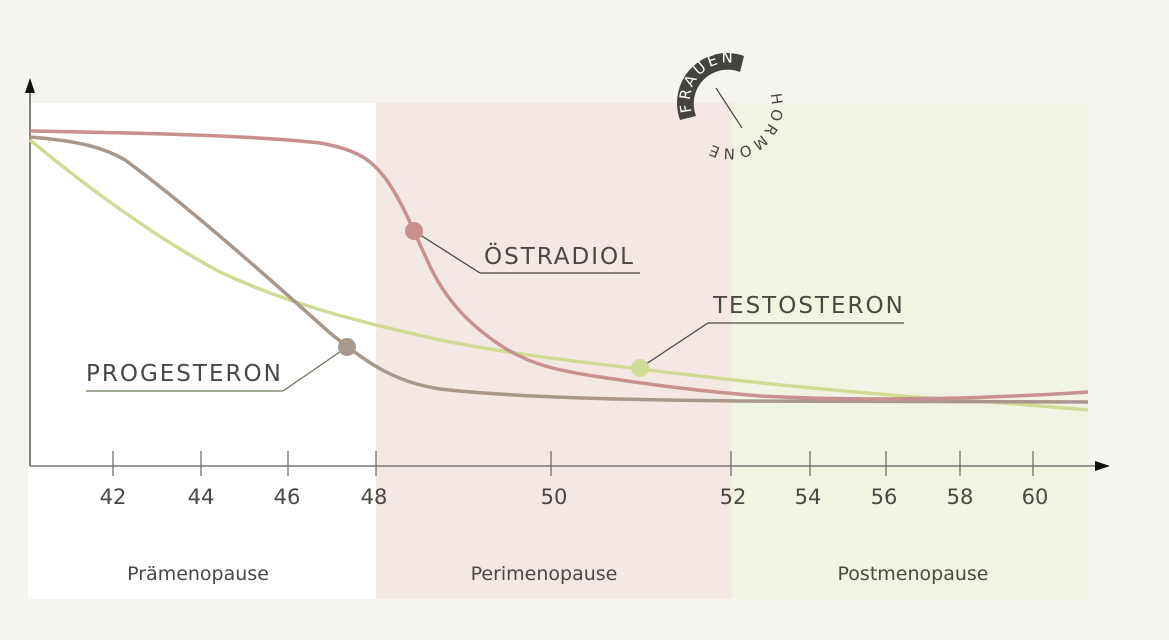  I want to click on tick-label: 42, so click(113, 497).